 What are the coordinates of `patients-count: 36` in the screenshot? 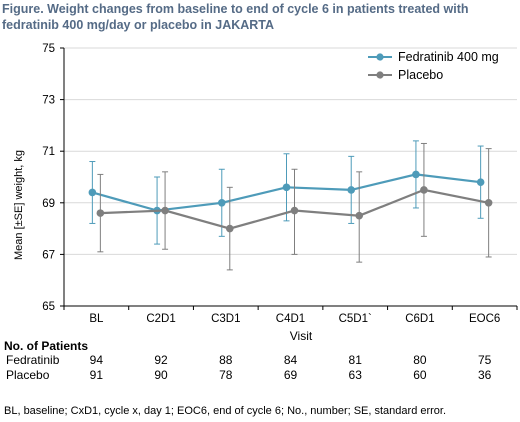 It's located at (484, 375).